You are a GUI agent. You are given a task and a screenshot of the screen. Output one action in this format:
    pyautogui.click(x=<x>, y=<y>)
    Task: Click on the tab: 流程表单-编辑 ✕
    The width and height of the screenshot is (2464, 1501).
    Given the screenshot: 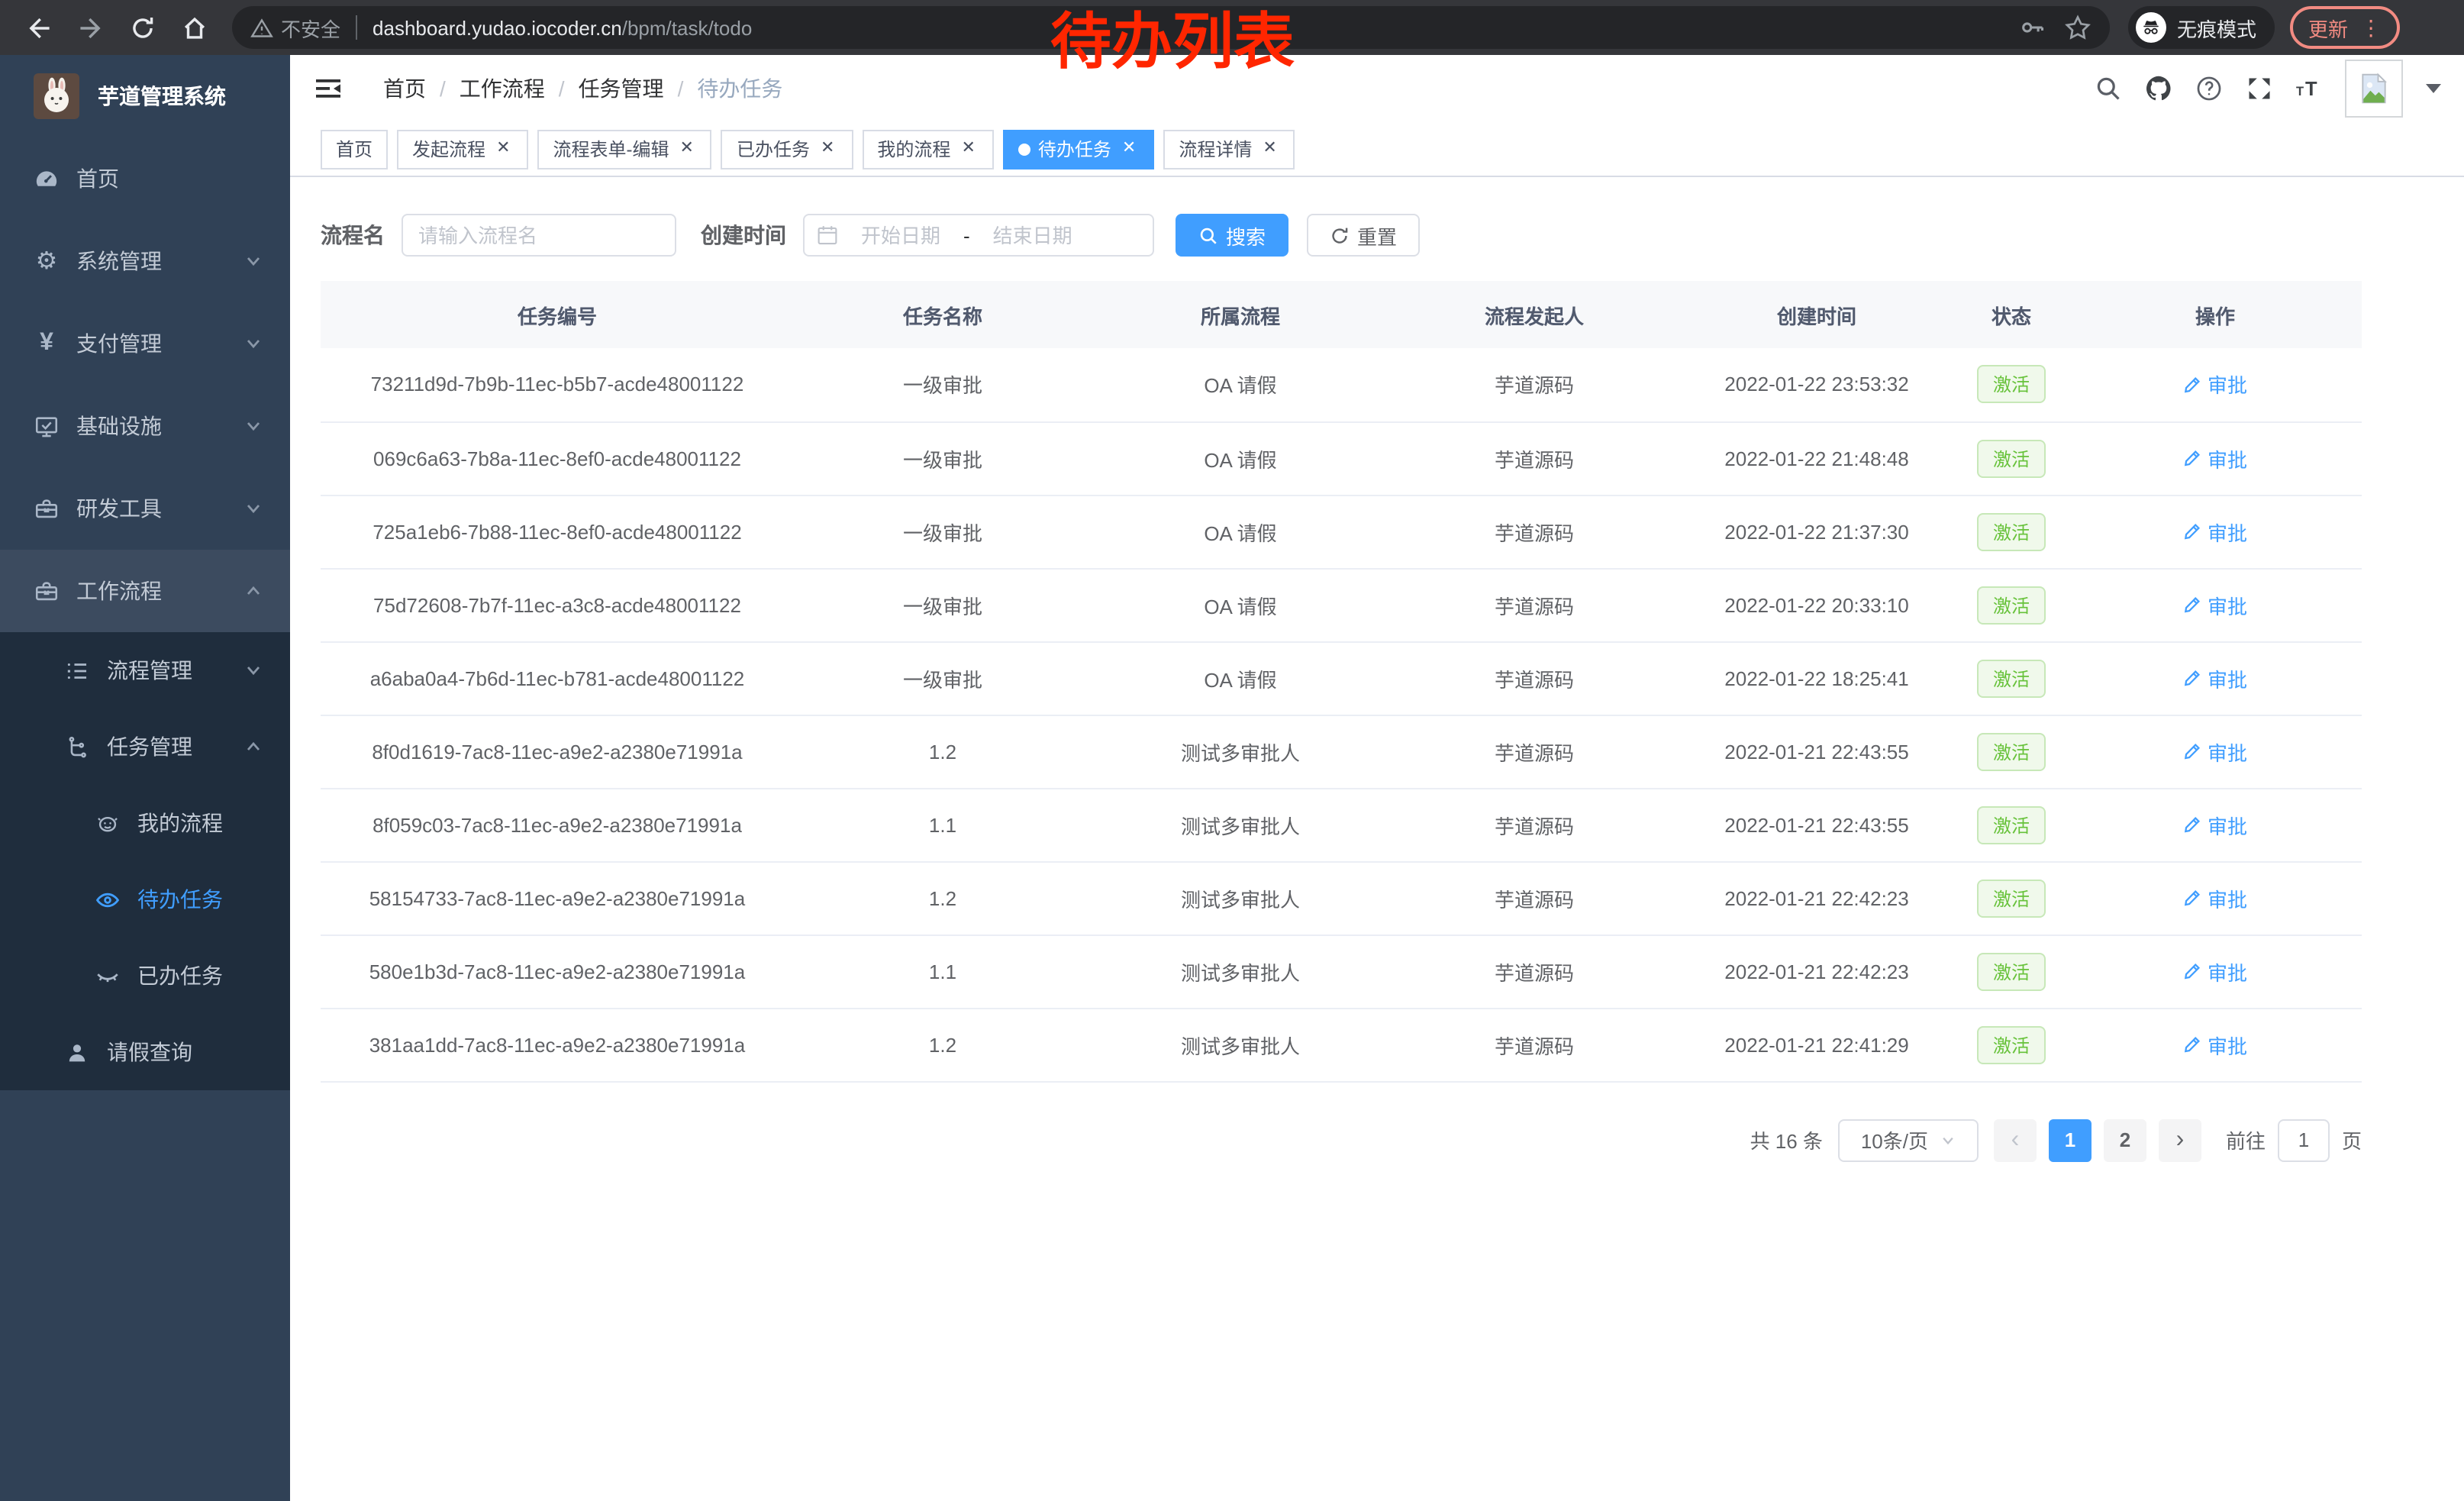 What is the action you would take?
    pyautogui.click(x=625, y=149)
    